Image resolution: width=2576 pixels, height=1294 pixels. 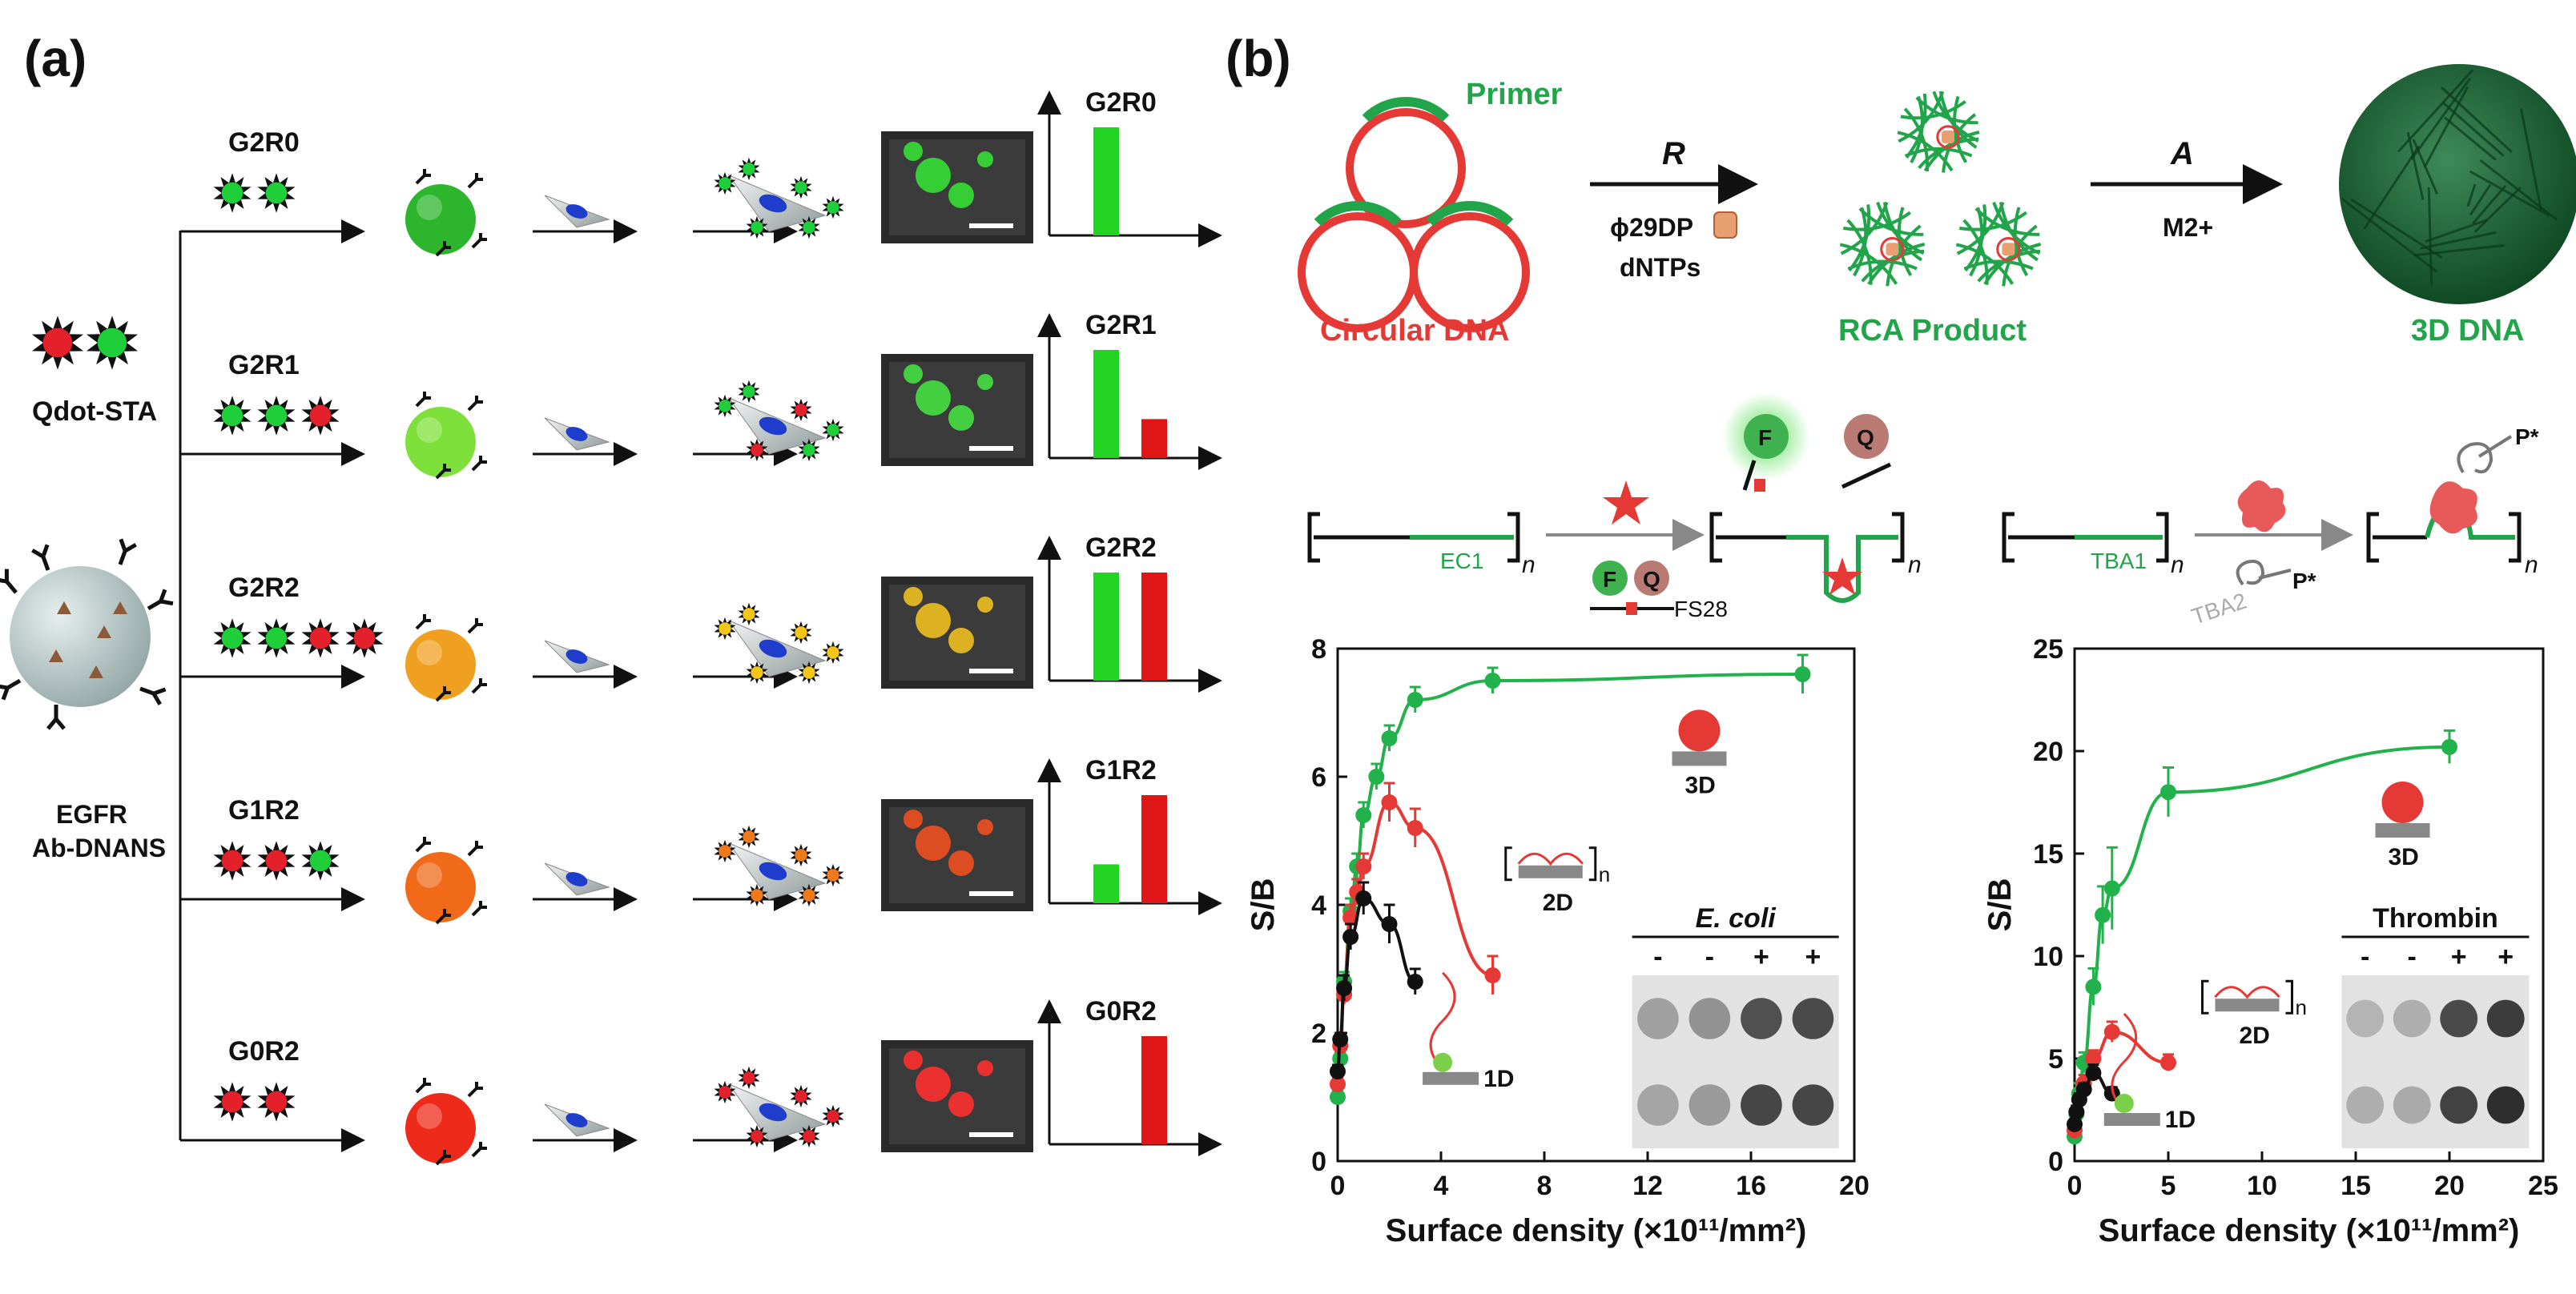 What do you see at coordinates (1498, 1079) in the screenshot?
I see `annotation-1d-label: 1D` at bounding box center [1498, 1079].